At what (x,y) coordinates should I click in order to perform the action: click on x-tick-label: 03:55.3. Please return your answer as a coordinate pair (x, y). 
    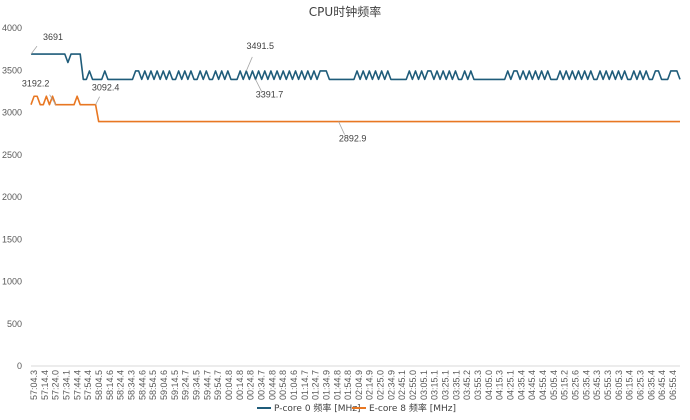
    Looking at the image, I should click on (478, 385).